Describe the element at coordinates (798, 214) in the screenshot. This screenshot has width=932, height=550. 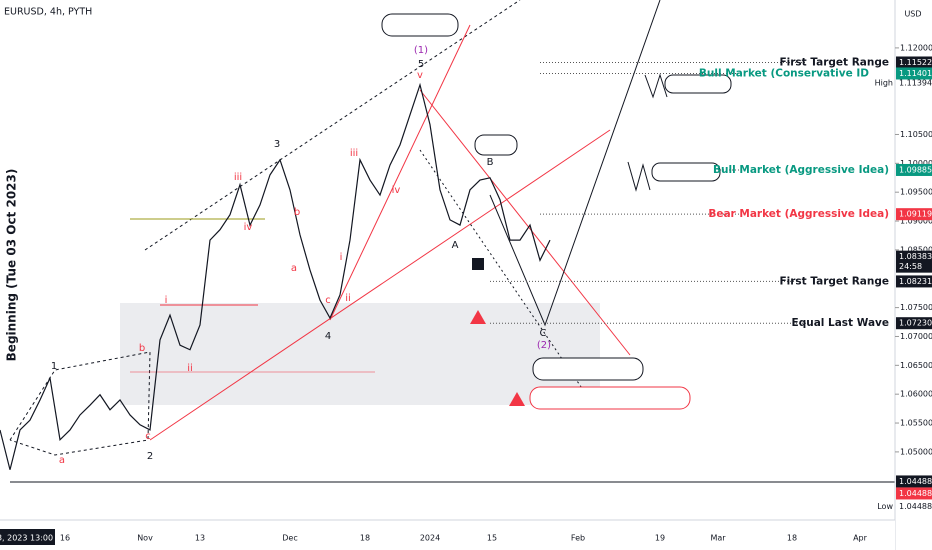
I see `level-label: Bear Market (Aggressive Idea)` at that location.